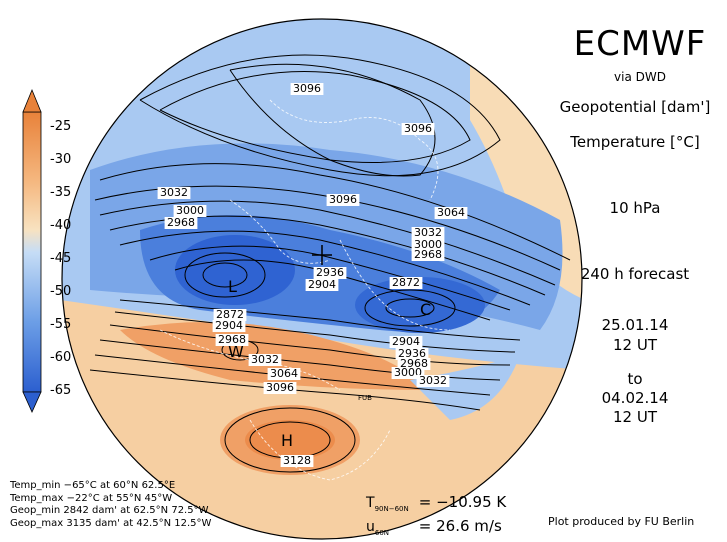  Describe the element at coordinates (32, 100) in the screenshot. I see `colorbar-top-arrow` at that location.